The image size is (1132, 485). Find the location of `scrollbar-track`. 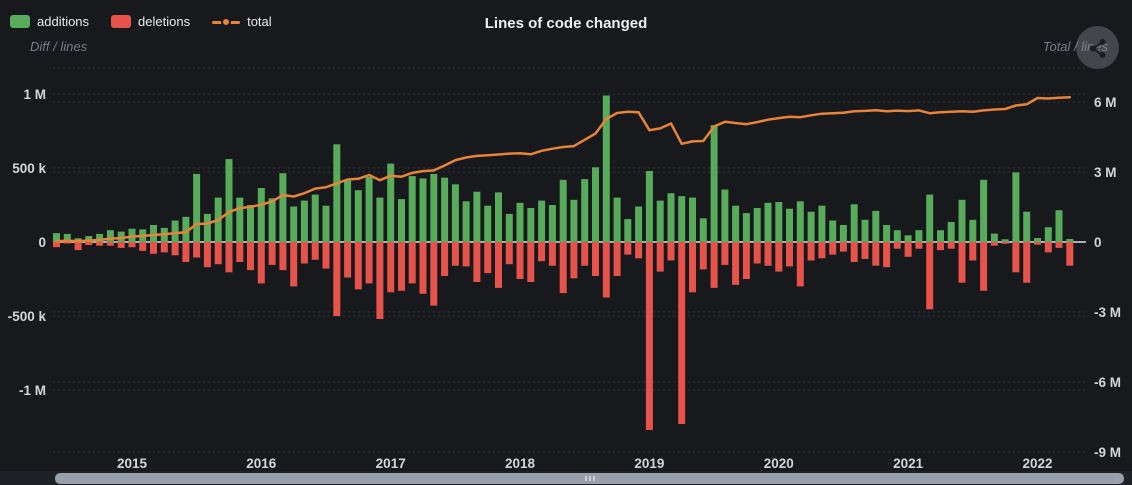

scrollbar-track is located at coordinates (566, 478).